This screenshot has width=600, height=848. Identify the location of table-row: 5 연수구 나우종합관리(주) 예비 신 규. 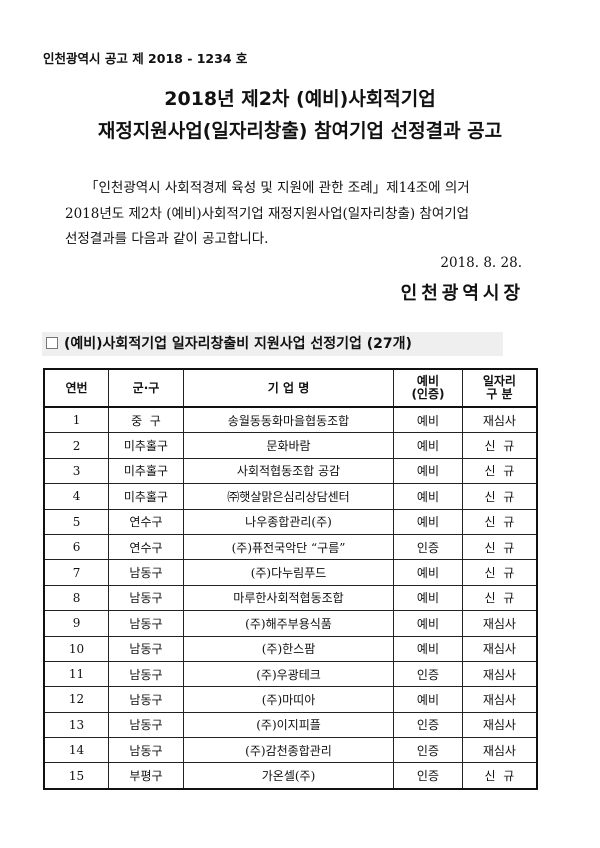
(290, 521).